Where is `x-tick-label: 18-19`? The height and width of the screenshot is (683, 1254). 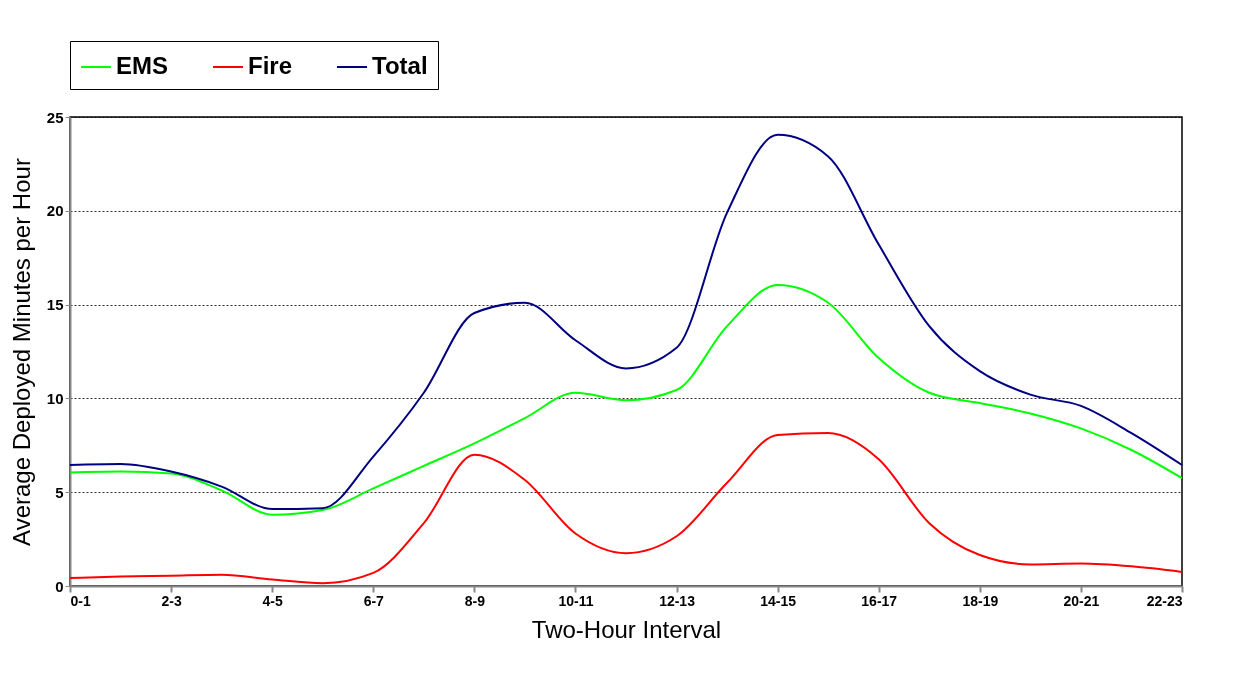 x-tick-label: 18-19 is located at coordinates (980, 600).